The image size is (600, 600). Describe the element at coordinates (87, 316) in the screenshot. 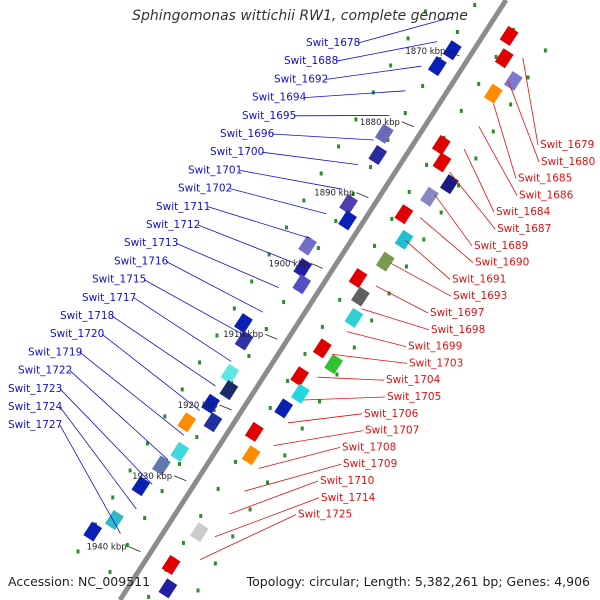

I see `gene-label-left: Swit_1718` at that location.